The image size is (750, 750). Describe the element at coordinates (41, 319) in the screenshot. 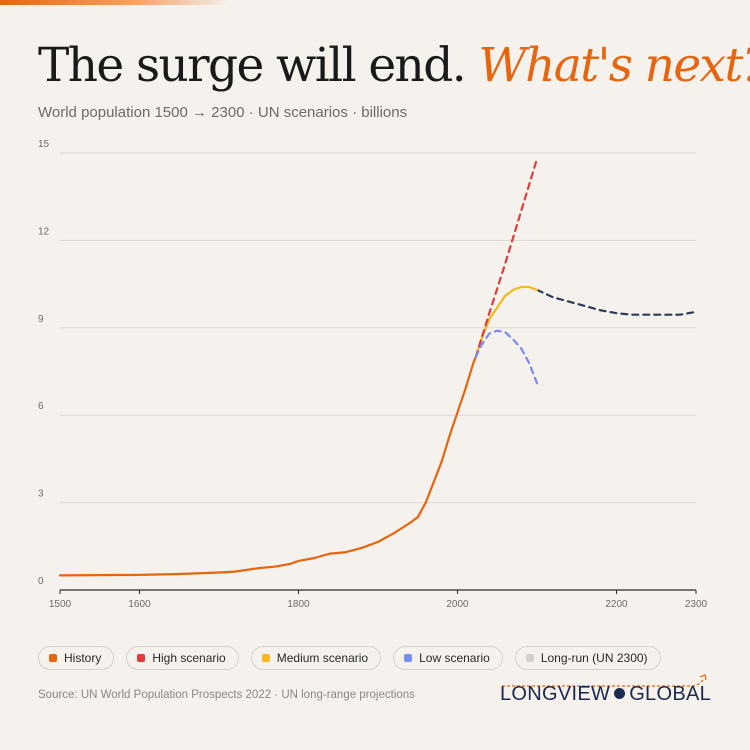

I see `y-tick-label: 9` at that location.